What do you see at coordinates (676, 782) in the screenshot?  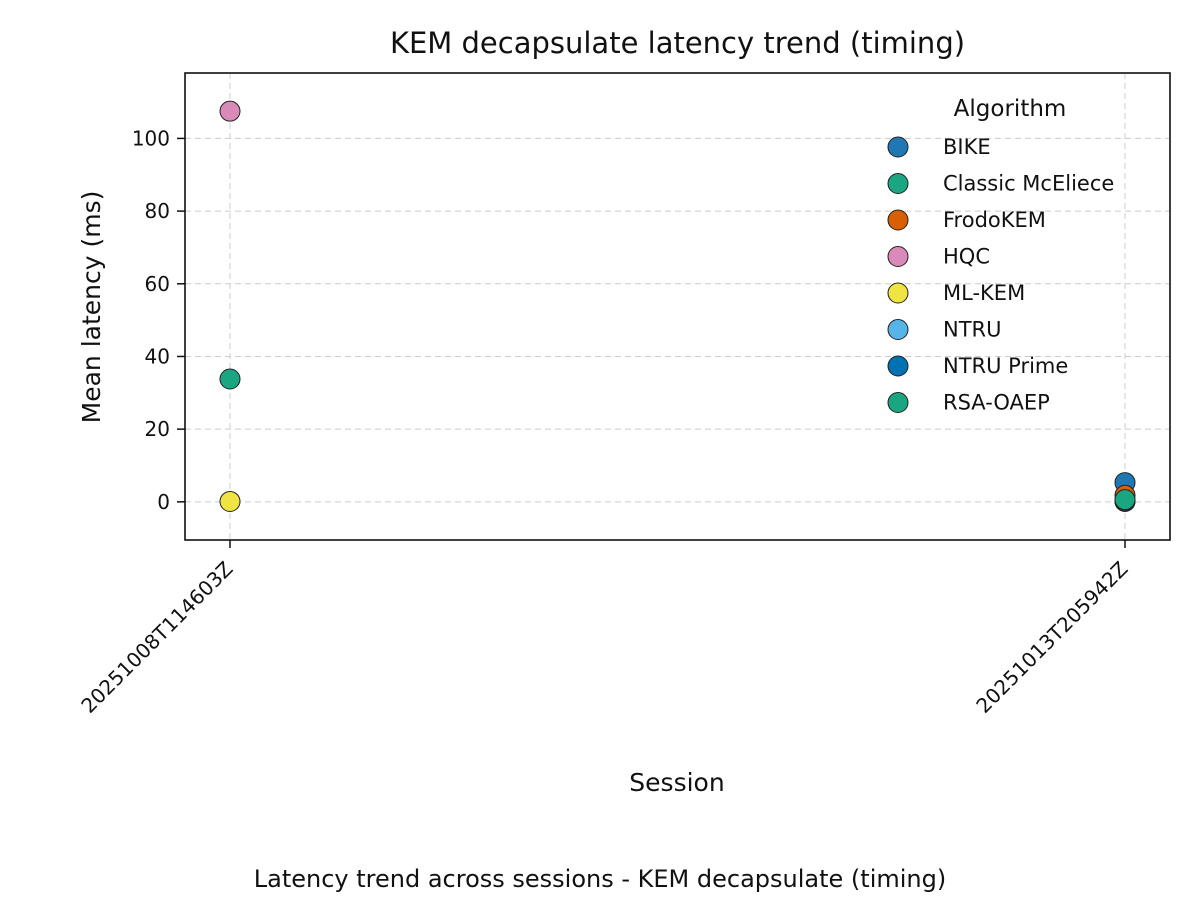 I see `x-axis-label: Session` at bounding box center [676, 782].